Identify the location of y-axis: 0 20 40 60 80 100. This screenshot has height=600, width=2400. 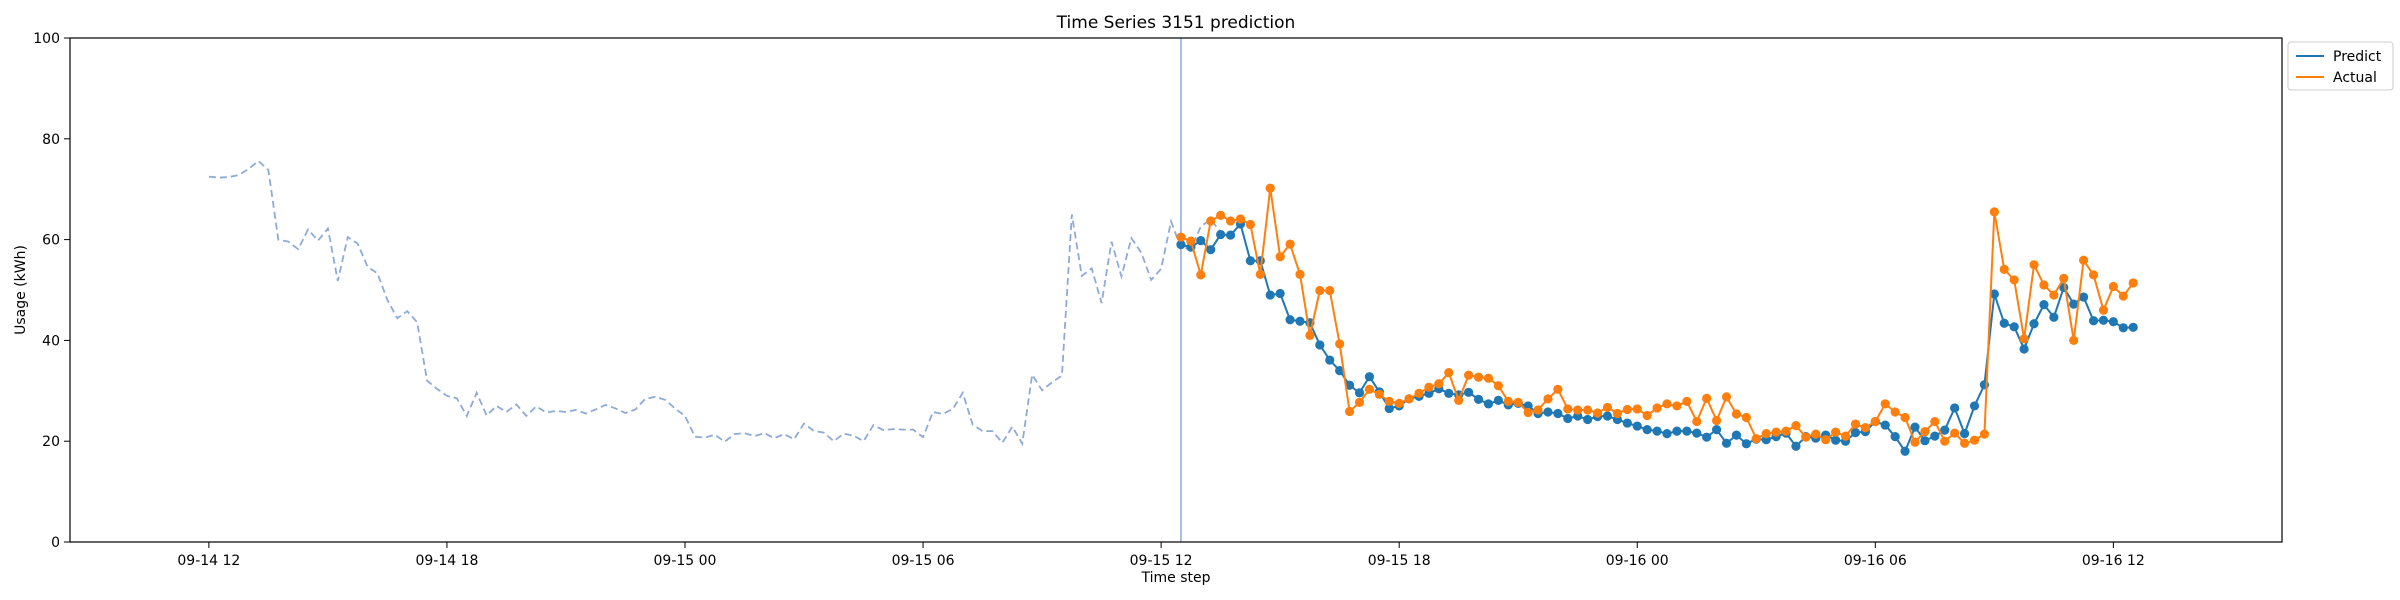
(51, 291).